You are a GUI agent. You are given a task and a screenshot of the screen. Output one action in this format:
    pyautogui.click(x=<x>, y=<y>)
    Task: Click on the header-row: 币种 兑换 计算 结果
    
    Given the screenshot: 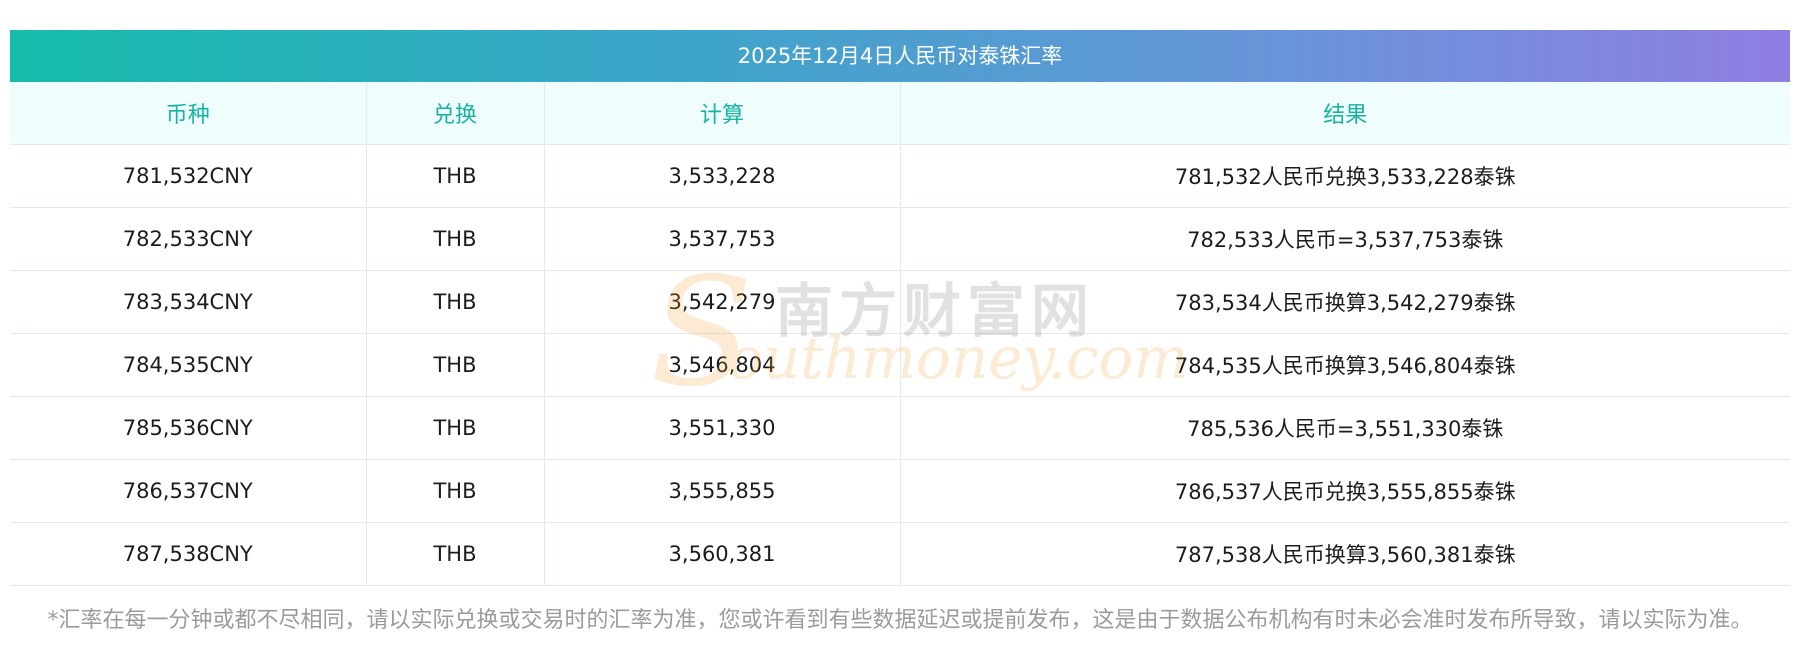 What is the action you would take?
    pyautogui.click(x=900, y=113)
    